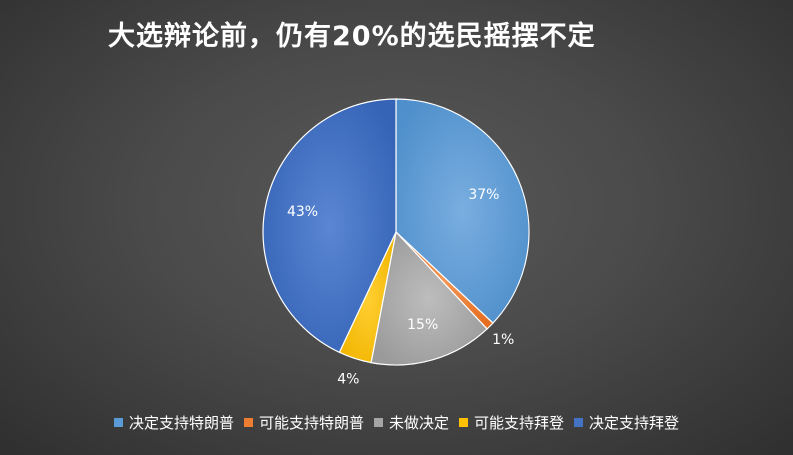 The width and height of the screenshot is (793, 455). I want to click on legend-label: 决定支持特朗普, so click(181, 423).